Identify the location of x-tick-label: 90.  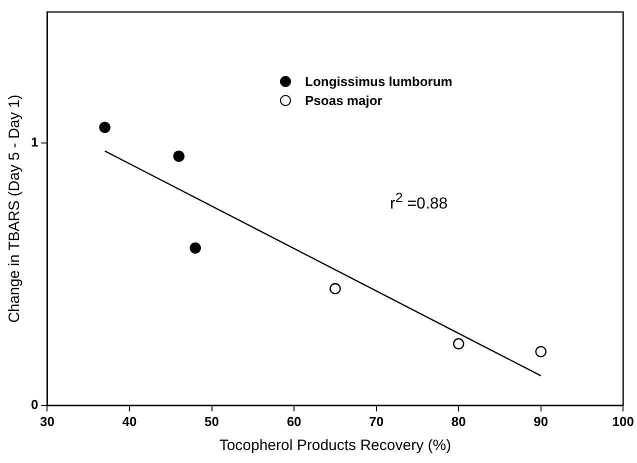
(541, 421).